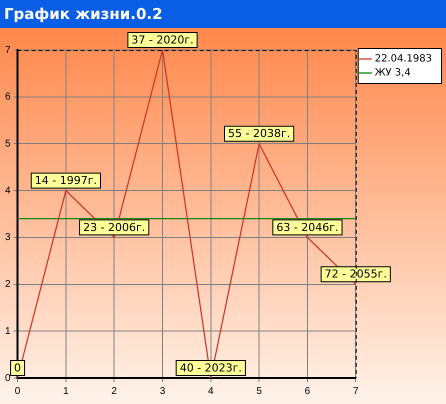  What do you see at coordinates (259, 133) in the screenshot?
I see `annotation: 55 - 2038г.` at bounding box center [259, 133].